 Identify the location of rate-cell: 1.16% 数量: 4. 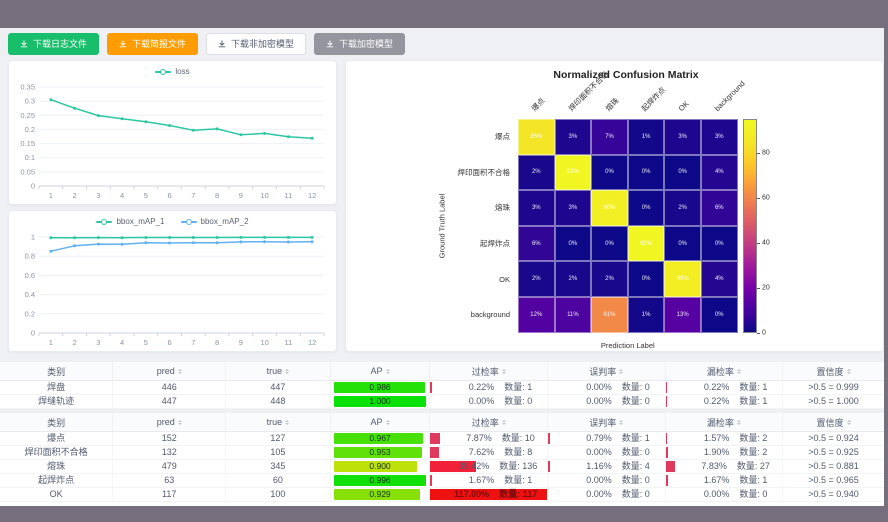
(607, 466).